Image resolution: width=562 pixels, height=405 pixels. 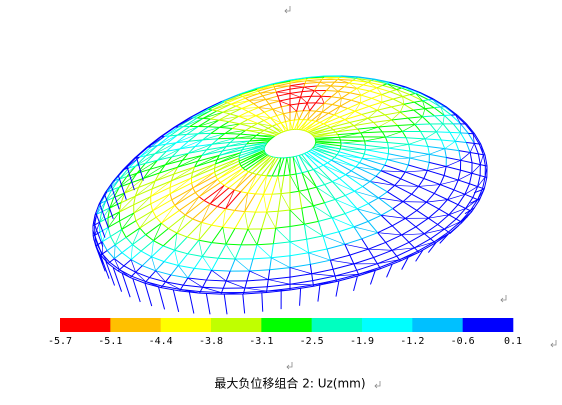 What do you see at coordinates (261, 341) in the screenshot?
I see `legend-label: -3.1` at bounding box center [261, 341].